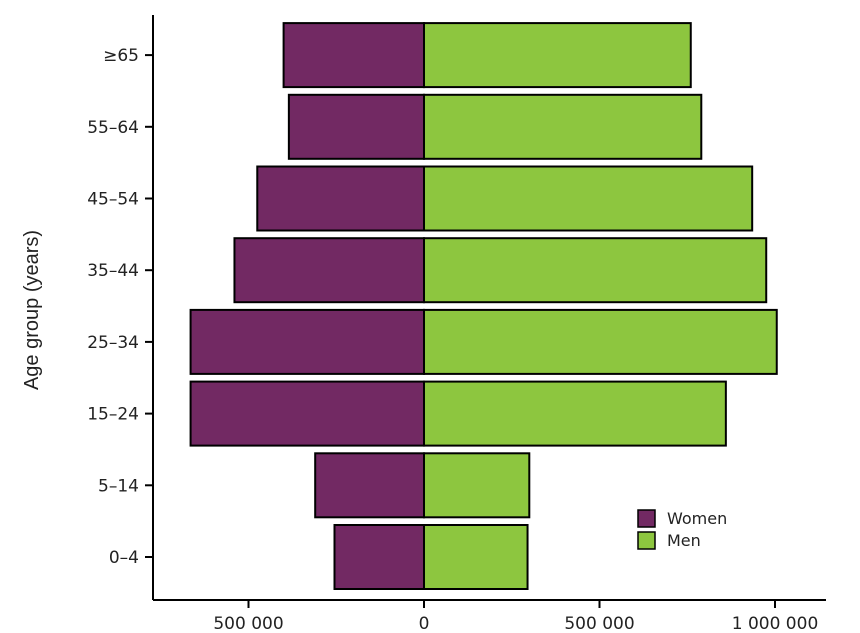  What do you see at coordinates (775, 623) in the screenshot?
I see `x-tick-label: 1 000 000` at bounding box center [775, 623].